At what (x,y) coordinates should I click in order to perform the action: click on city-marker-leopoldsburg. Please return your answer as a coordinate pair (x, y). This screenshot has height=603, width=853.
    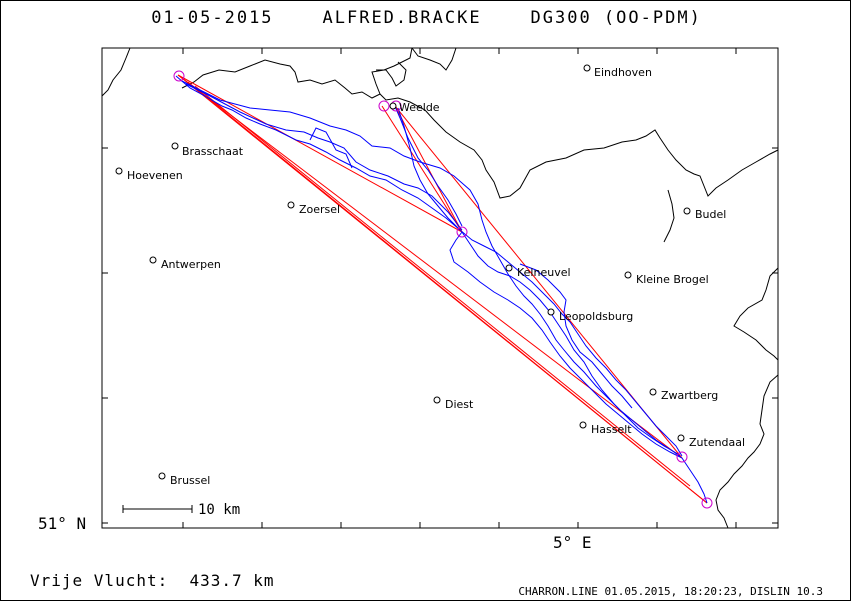
    Looking at the image, I should click on (551, 312).